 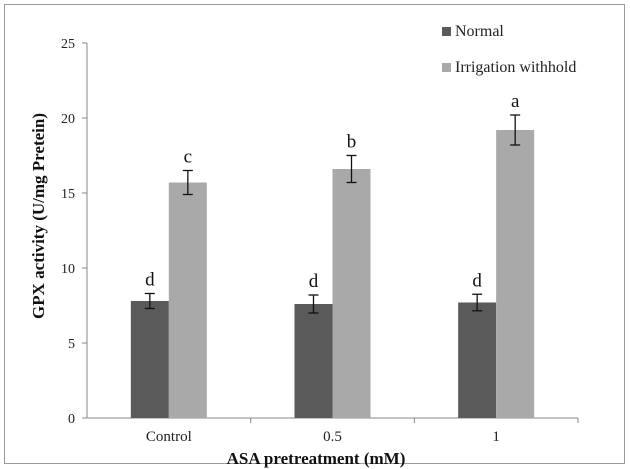 What do you see at coordinates (68, 194) in the screenshot?
I see `y-tick-label: 15` at bounding box center [68, 194].